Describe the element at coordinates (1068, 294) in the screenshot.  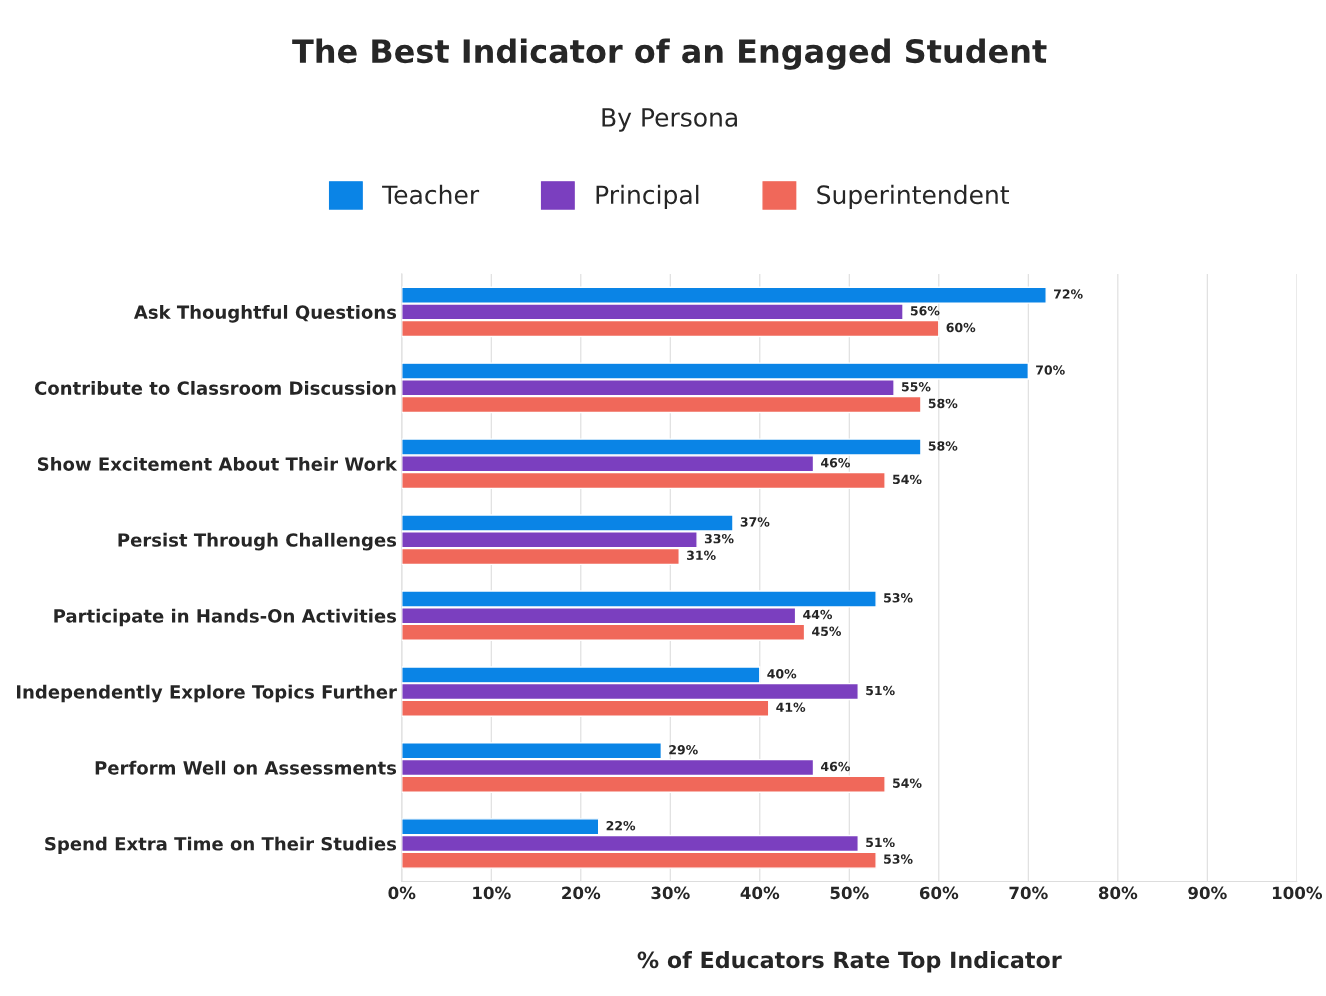
I see `data-label: 72%` at that location.